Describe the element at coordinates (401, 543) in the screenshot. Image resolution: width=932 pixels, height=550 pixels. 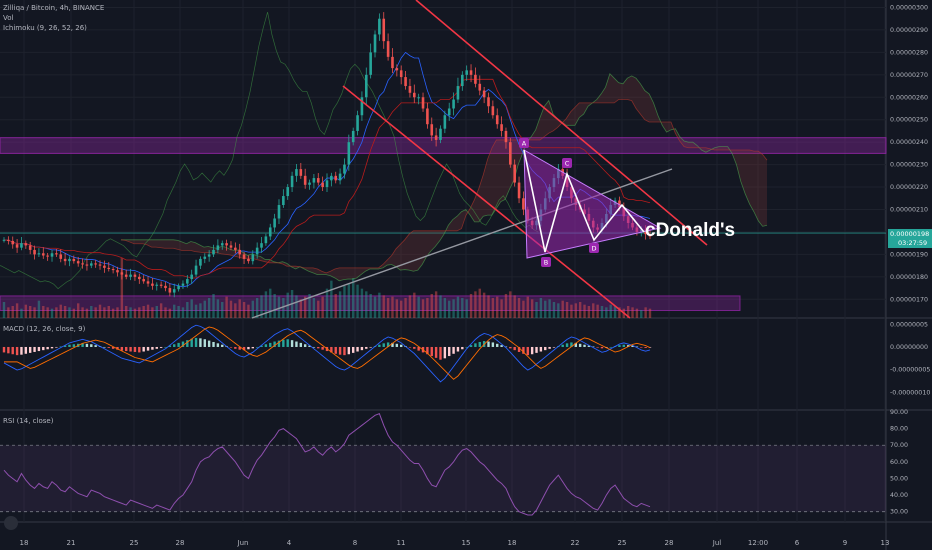
I see `time-tick-label: 11` at that location.